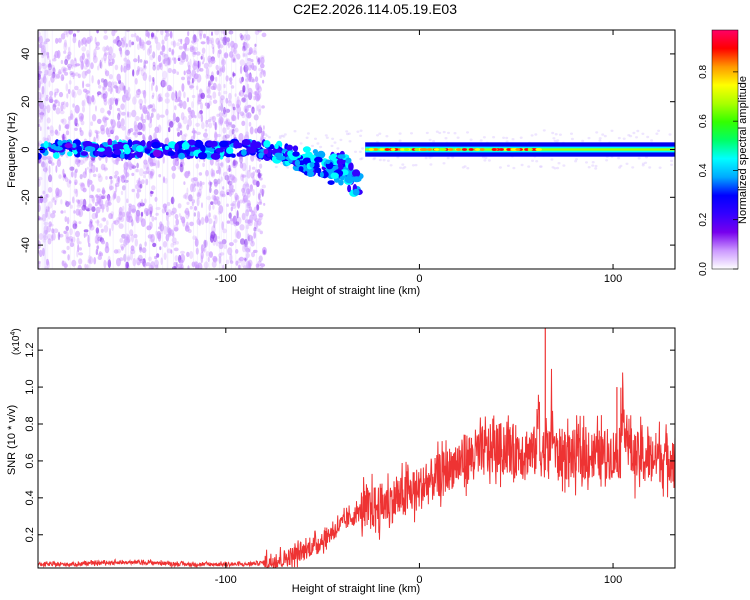 The height and width of the screenshot is (600, 750). I want to click on snr-y-label: SNR (10 * v/v), so click(12, 440).